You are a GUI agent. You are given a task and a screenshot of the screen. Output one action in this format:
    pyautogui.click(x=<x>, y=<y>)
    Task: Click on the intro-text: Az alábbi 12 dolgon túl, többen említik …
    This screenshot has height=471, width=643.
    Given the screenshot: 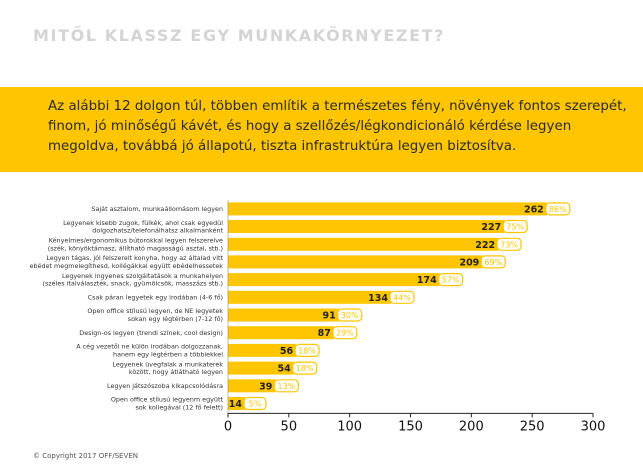 What is the action you would take?
    pyautogui.click(x=337, y=126)
    